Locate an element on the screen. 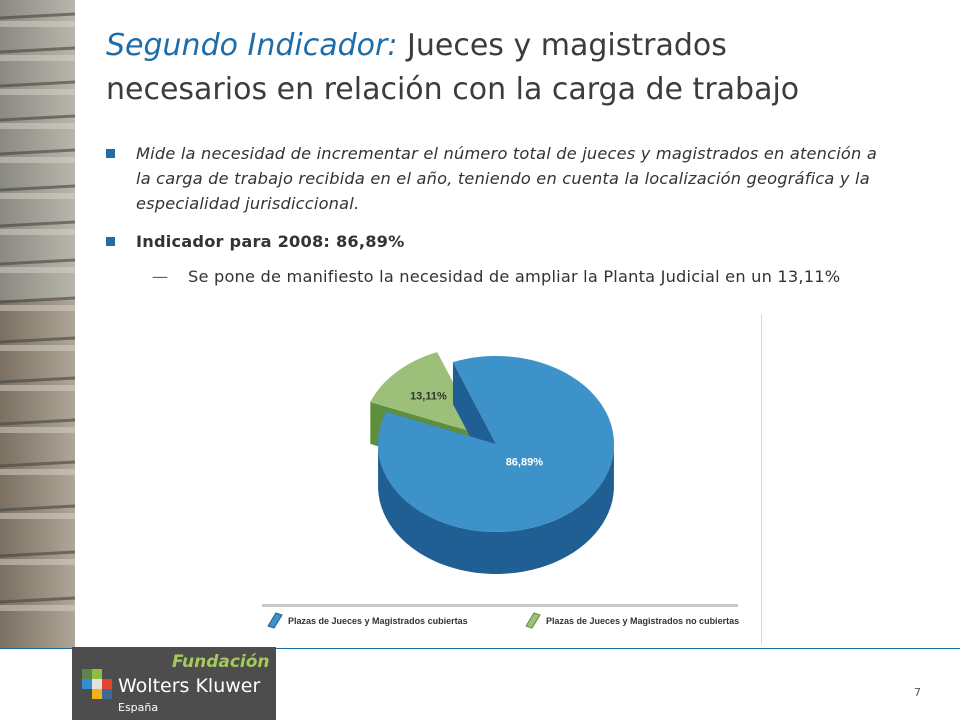  wolters-kluwer-logo: Fundación Wolters Kluwer España is located at coordinates (174, 683).